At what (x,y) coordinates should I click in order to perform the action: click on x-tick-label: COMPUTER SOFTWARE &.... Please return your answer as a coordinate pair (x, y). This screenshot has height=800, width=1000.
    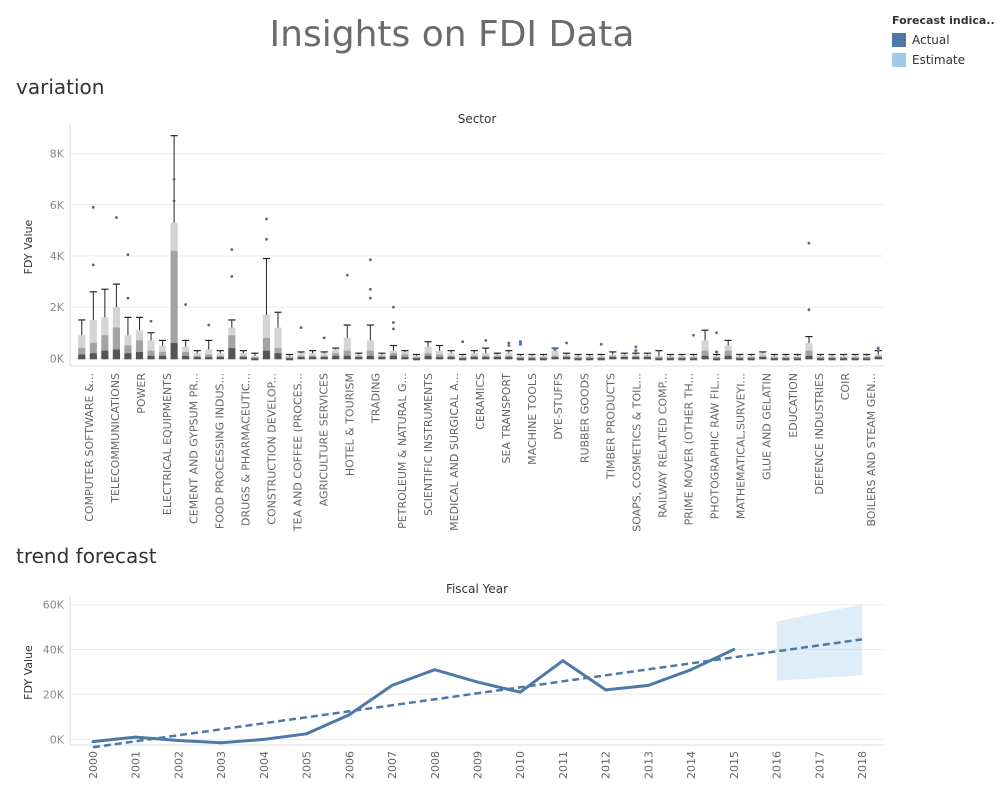
    Looking at the image, I should click on (89, 447).